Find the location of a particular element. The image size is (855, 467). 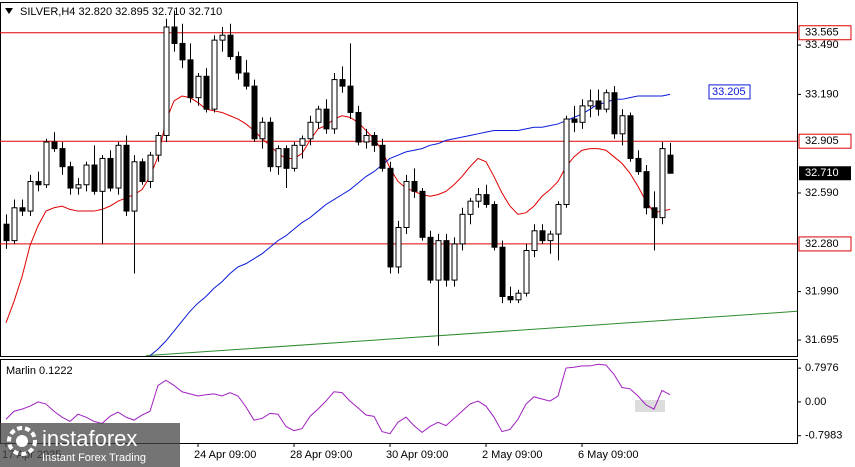

y-tick-label: 33.490 is located at coordinates (822, 45).